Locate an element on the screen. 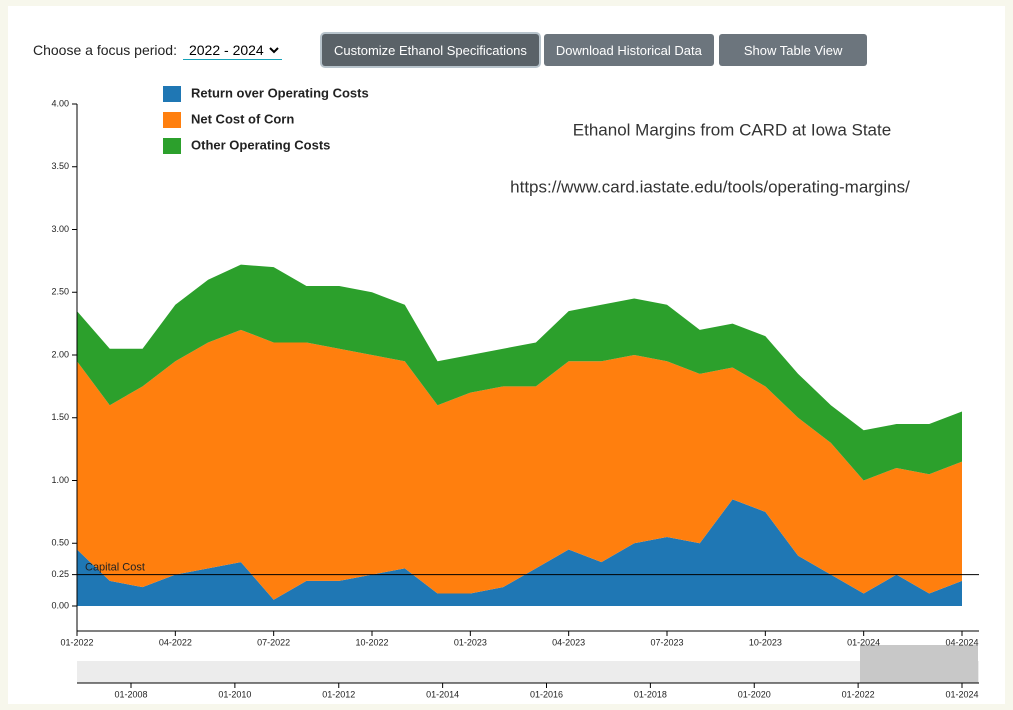 The height and width of the screenshot is (710, 1013). navigator-tick-label: 01-2008 is located at coordinates (130, 694).